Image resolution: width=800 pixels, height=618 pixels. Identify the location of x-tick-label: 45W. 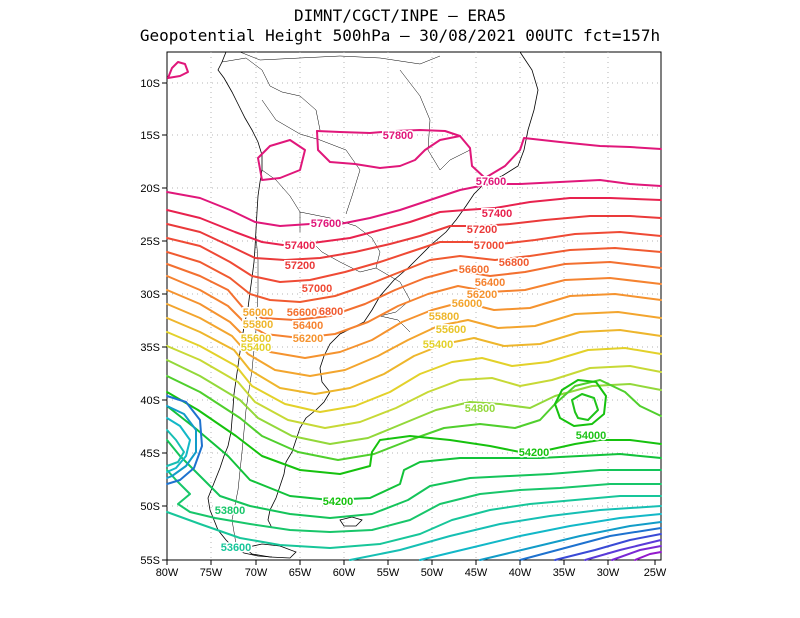
(476, 573).